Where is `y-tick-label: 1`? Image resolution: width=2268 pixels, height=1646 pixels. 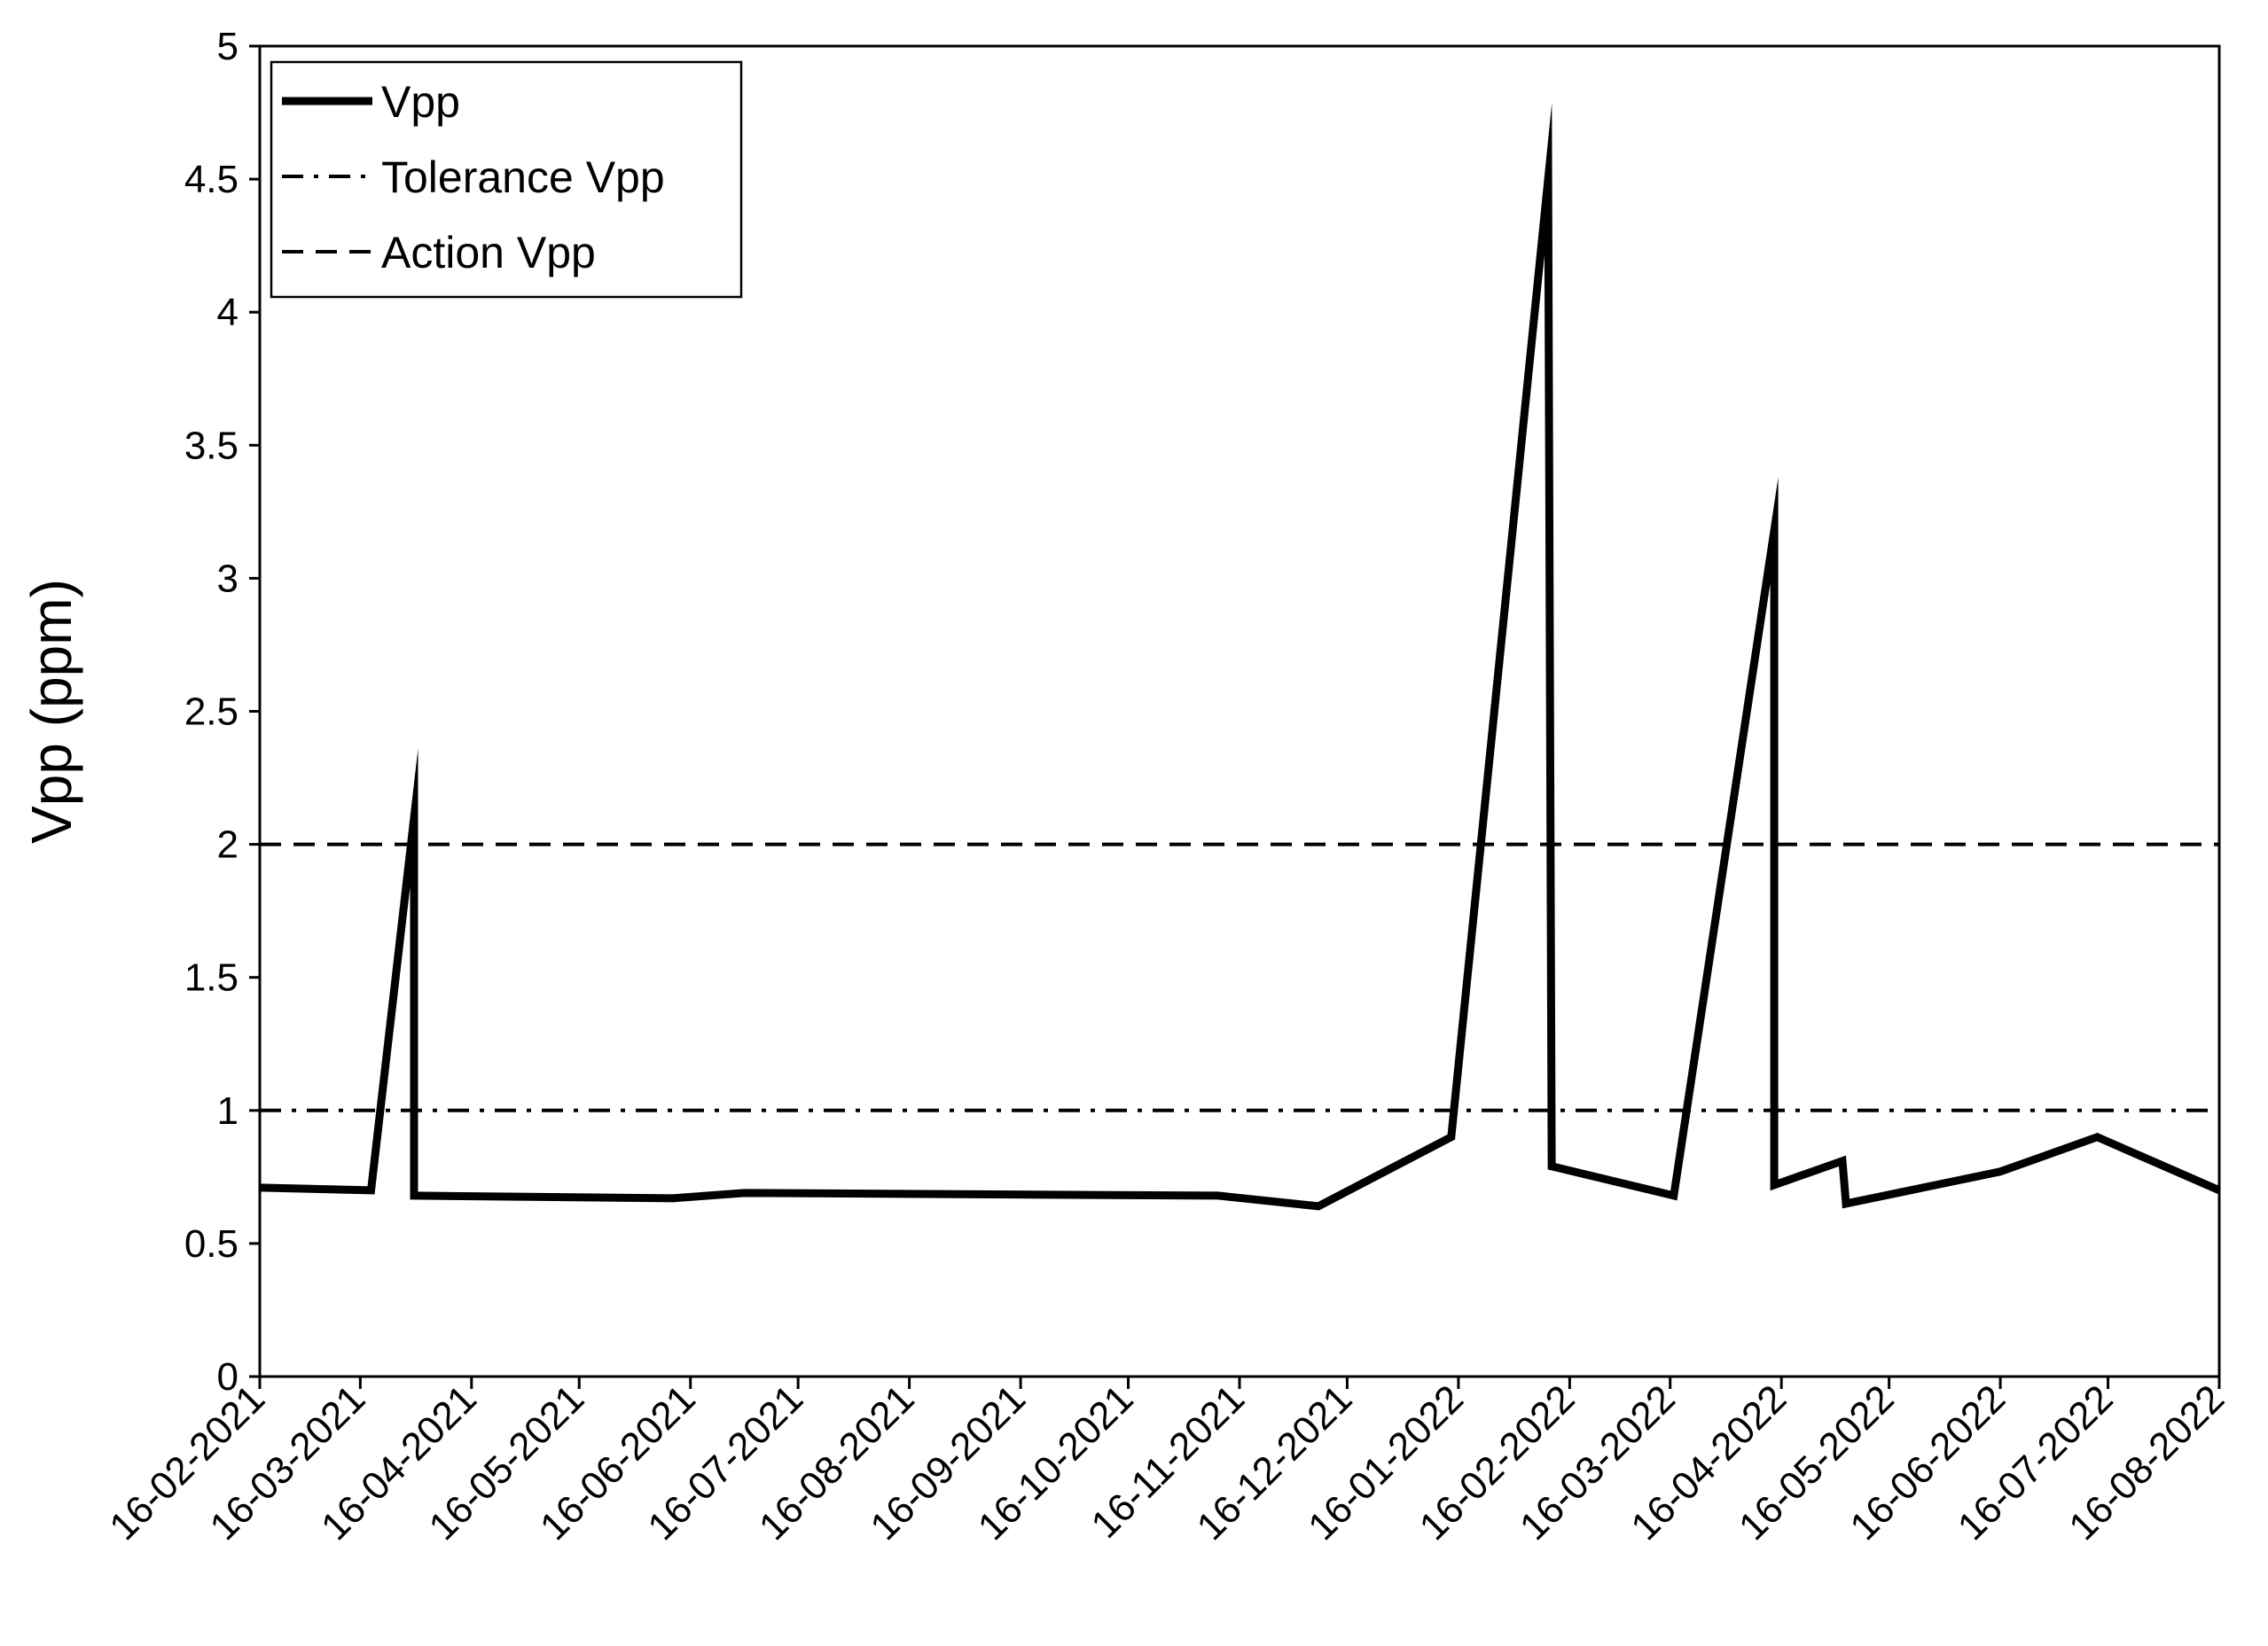
y-tick-label: 1 is located at coordinates (228, 1111).